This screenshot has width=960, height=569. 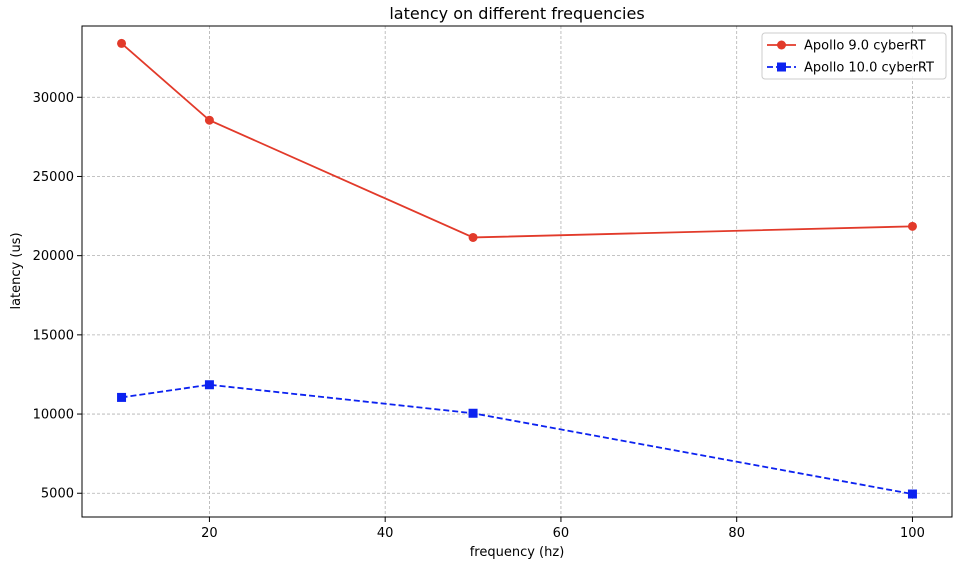 I want to click on x-tick-label: 60, so click(x=561, y=533).